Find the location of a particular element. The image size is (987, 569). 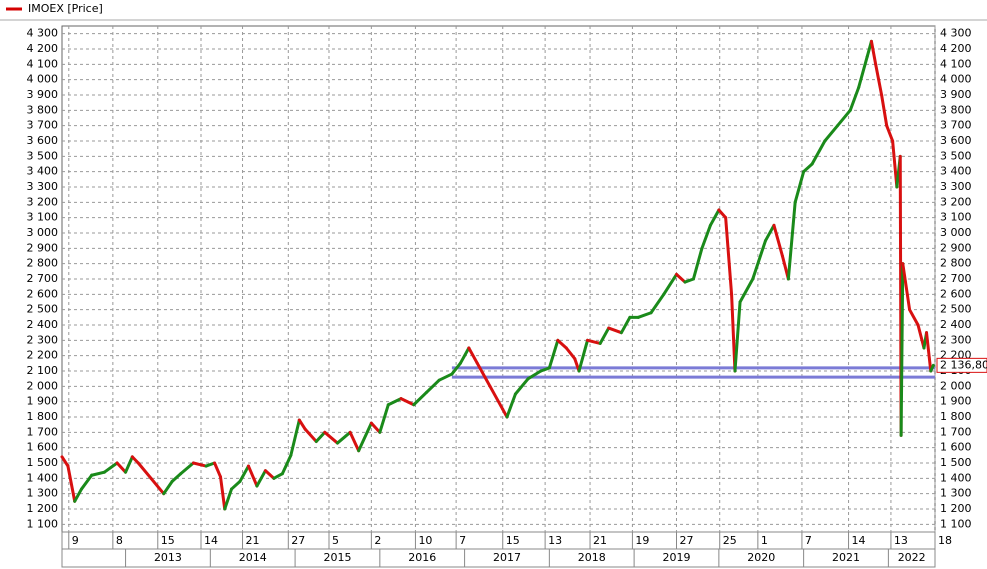

y-tick-label-right: 3 100 is located at coordinates (956, 217).